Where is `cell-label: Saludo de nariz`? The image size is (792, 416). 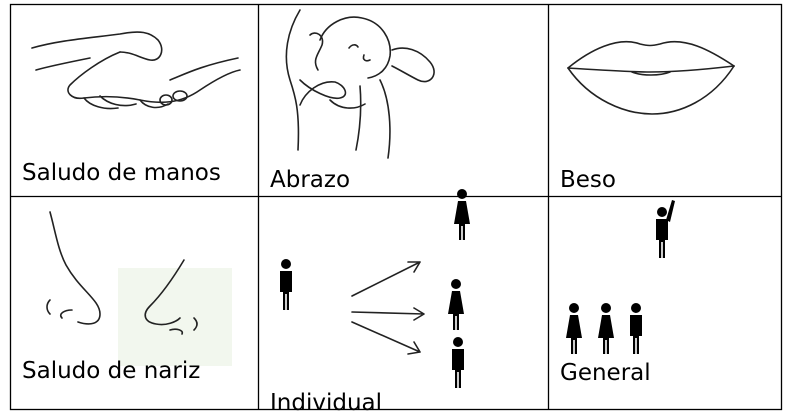
cell-label: Saludo de nariz is located at coordinates (111, 371).